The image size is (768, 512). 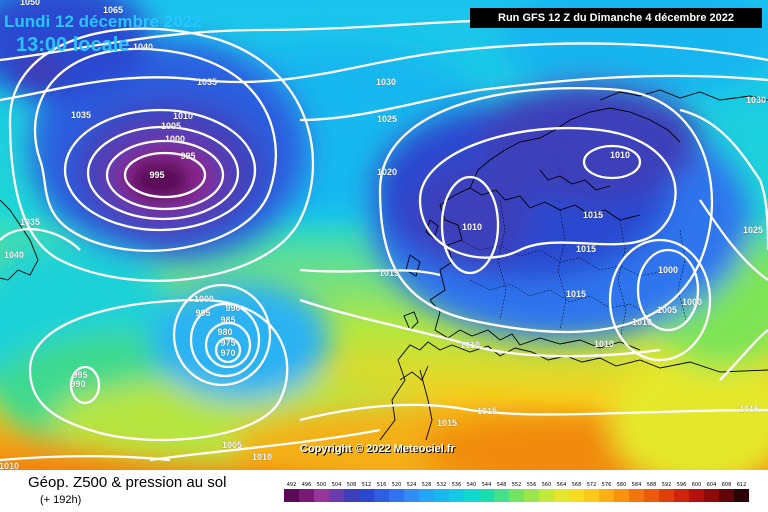 I want to click on forecast-lead-time: (+ 192h), so click(x=61, y=500).